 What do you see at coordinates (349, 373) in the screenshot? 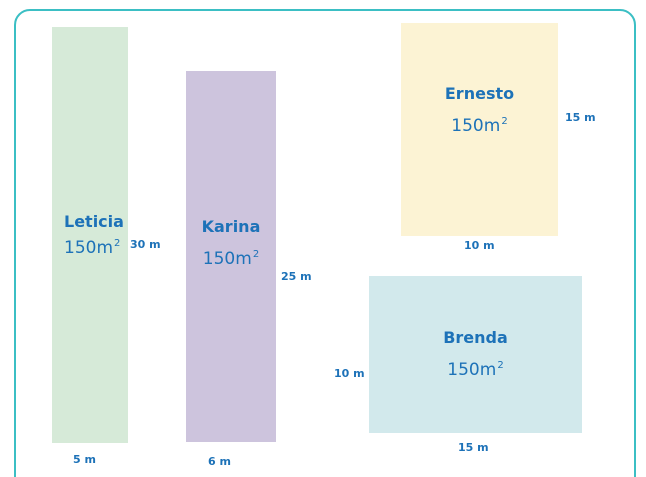
I see `plot-height-brenda: 10 m` at bounding box center [349, 373].